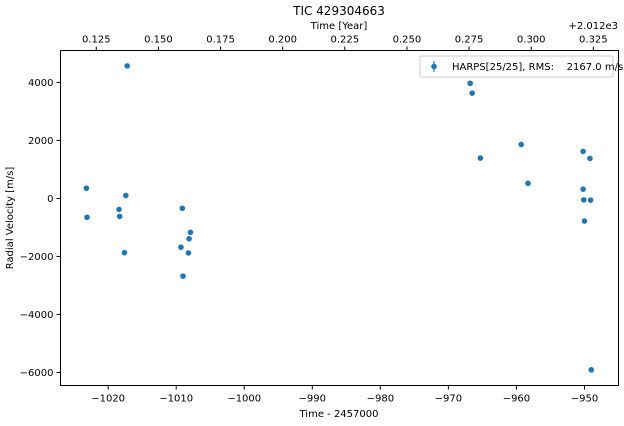 The height and width of the screenshot is (426, 624). I want to click on y-tick-label: 2000, so click(40, 141).